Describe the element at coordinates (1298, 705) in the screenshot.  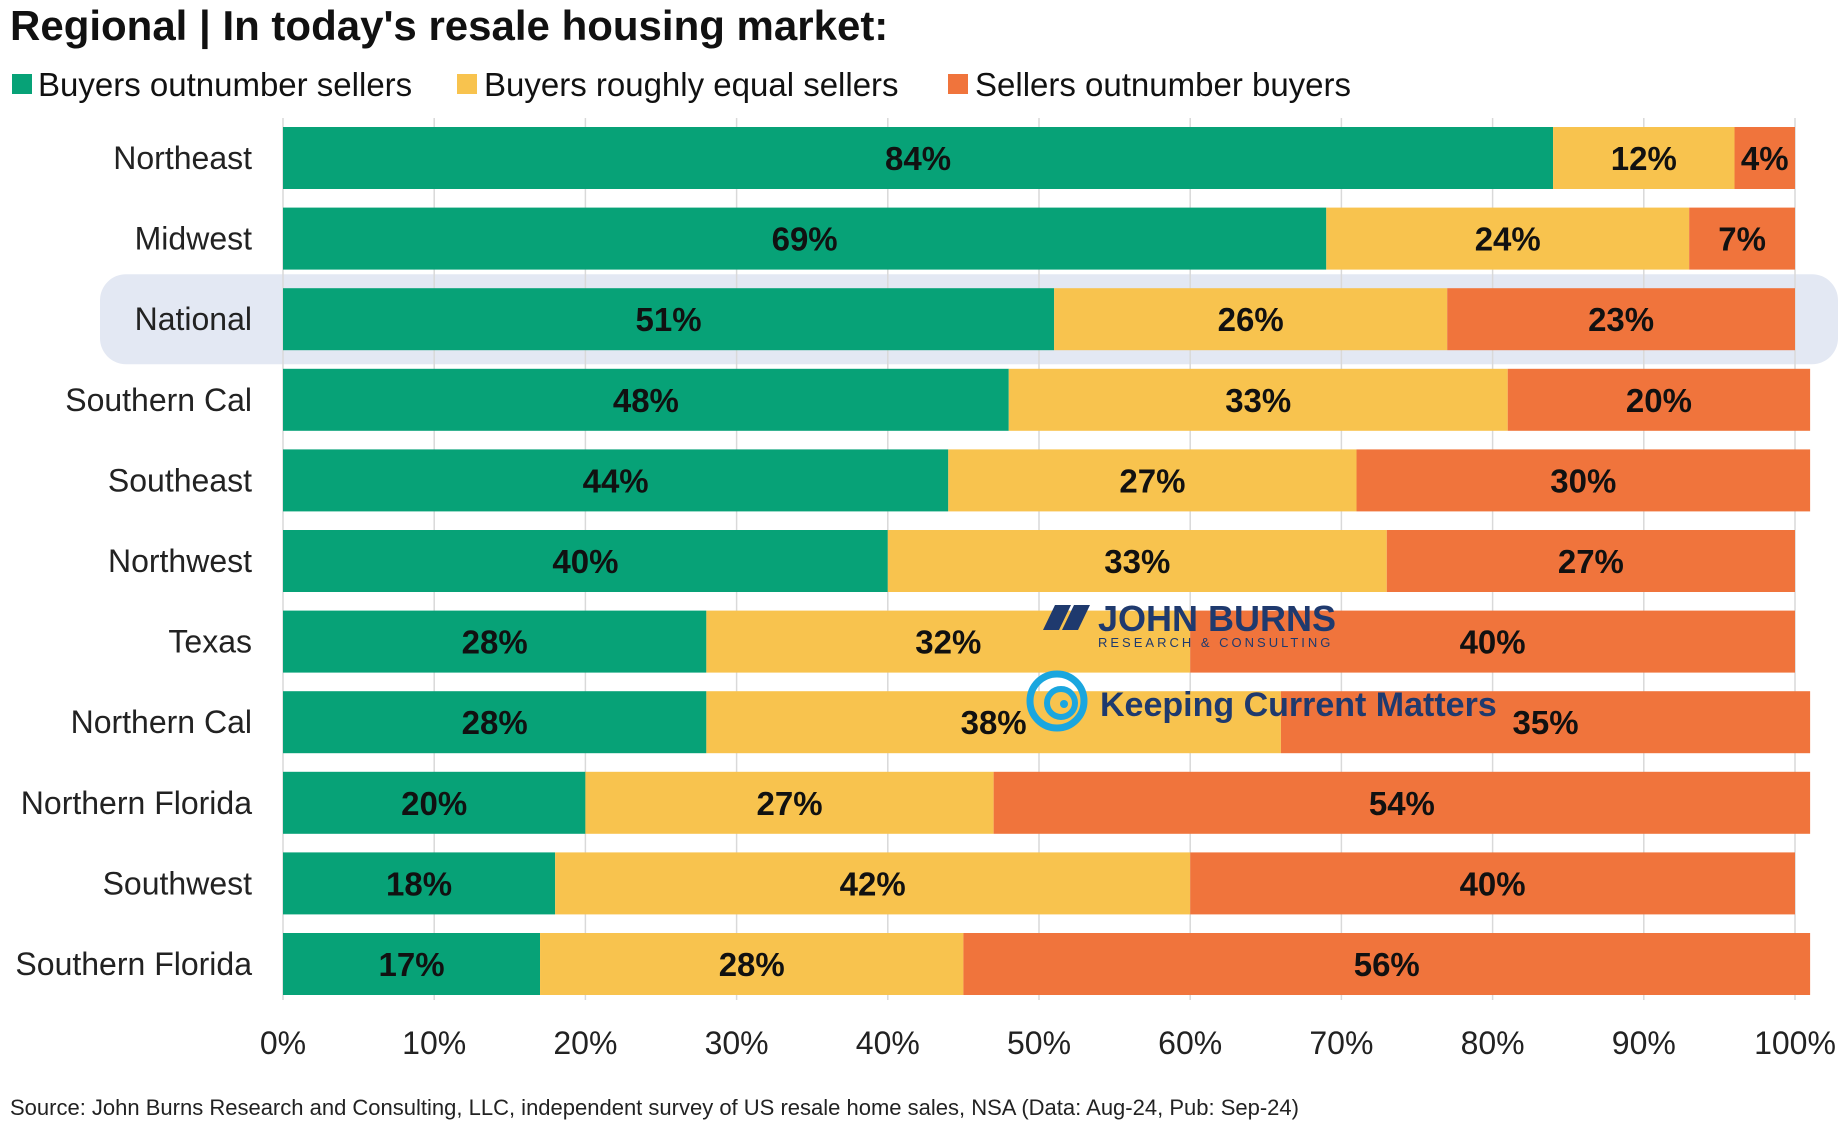
I see `kcm-logo-text: Keeping Current Matters` at that location.